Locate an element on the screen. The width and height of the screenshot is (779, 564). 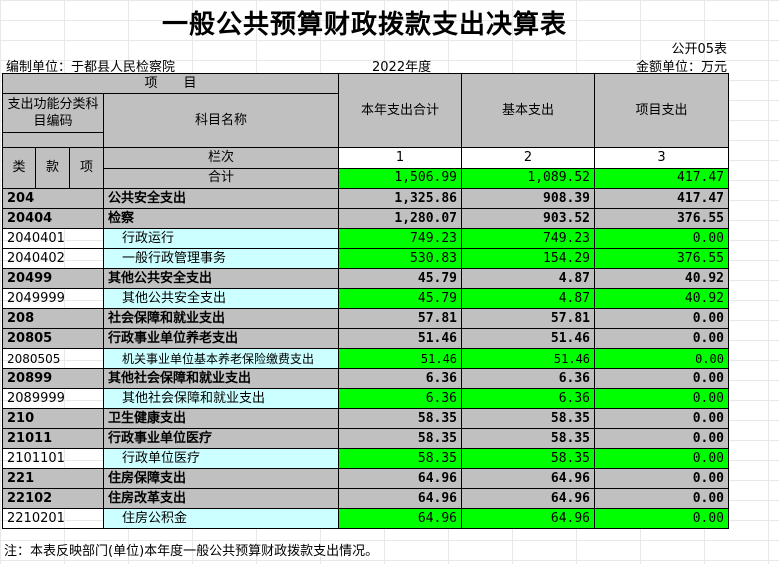
row-code: 210 is located at coordinates (53, 418).